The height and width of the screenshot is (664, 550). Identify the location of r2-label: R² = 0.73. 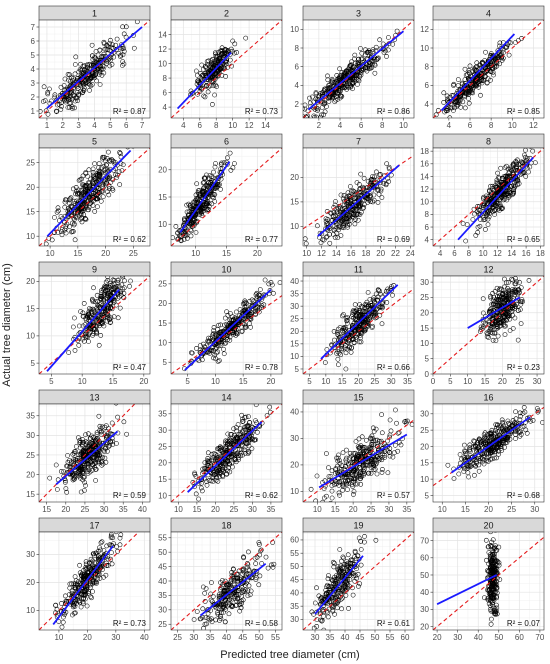
(262, 111).